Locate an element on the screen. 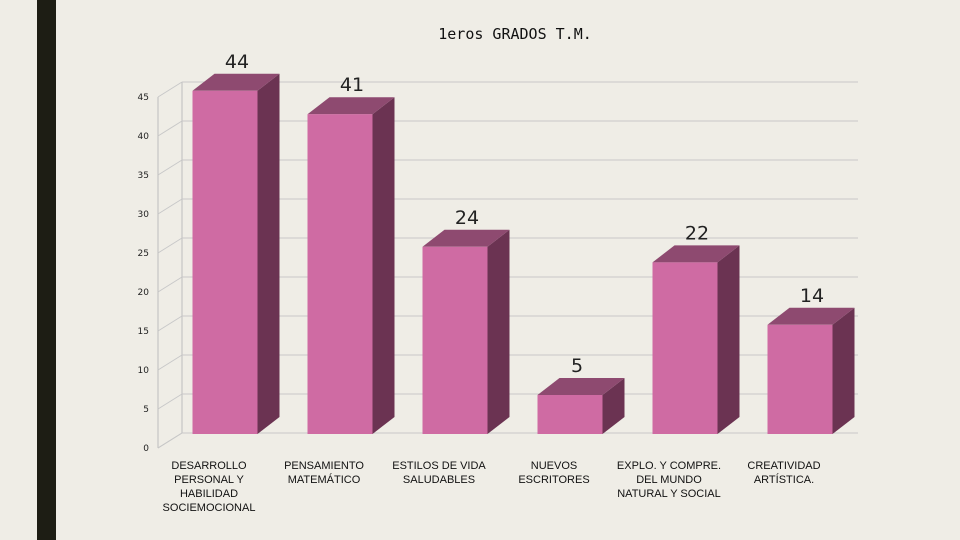 The height and width of the screenshot is (540, 960). data-label: 44 is located at coordinates (237, 62).